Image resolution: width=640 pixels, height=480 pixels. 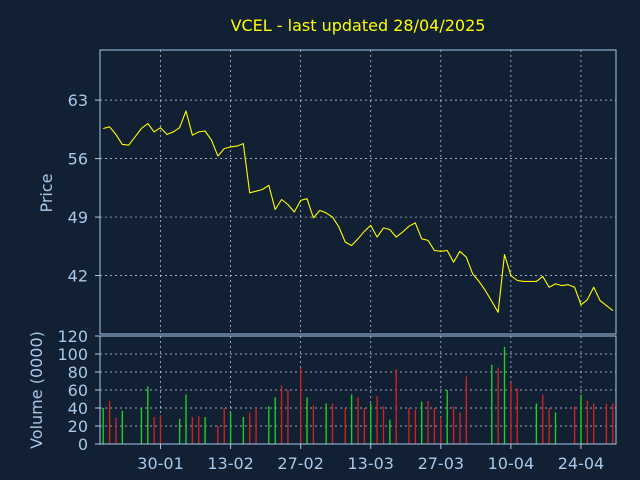 What do you see at coordinates (78, 217) in the screenshot?
I see `price-tick-label: 49` at bounding box center [78, 217].